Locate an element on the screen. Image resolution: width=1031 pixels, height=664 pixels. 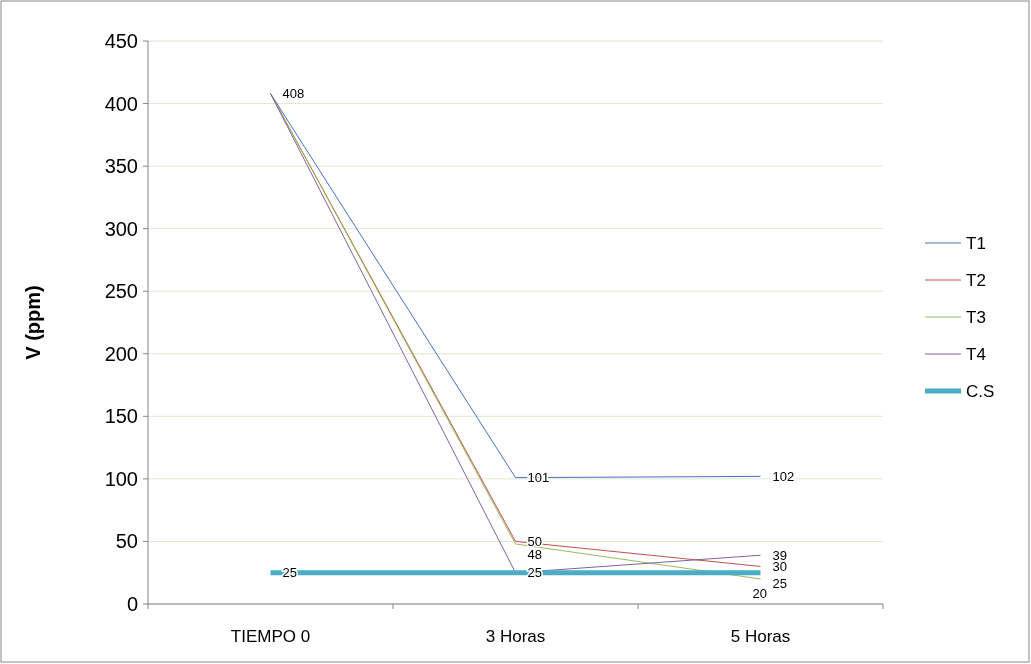
legend-label: T3 is located at coordinates (976, 317).